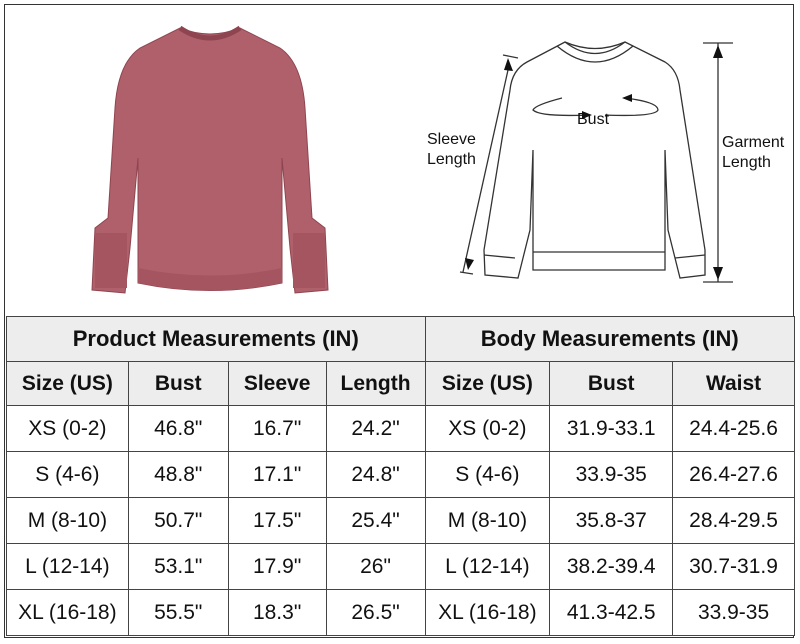 This screenshot has height=644, width=800. I want to click on table-cell: 31.9-33.1, so click(611, 428).